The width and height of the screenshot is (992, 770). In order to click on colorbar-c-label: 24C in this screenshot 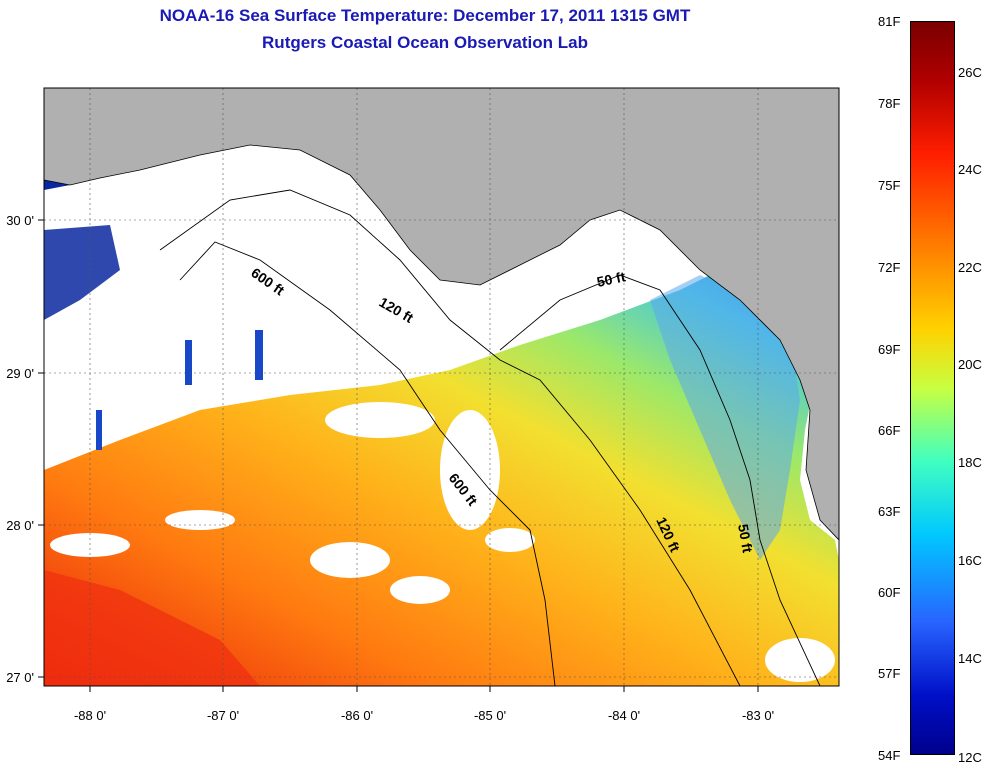, I will do `click(970, 169)`.